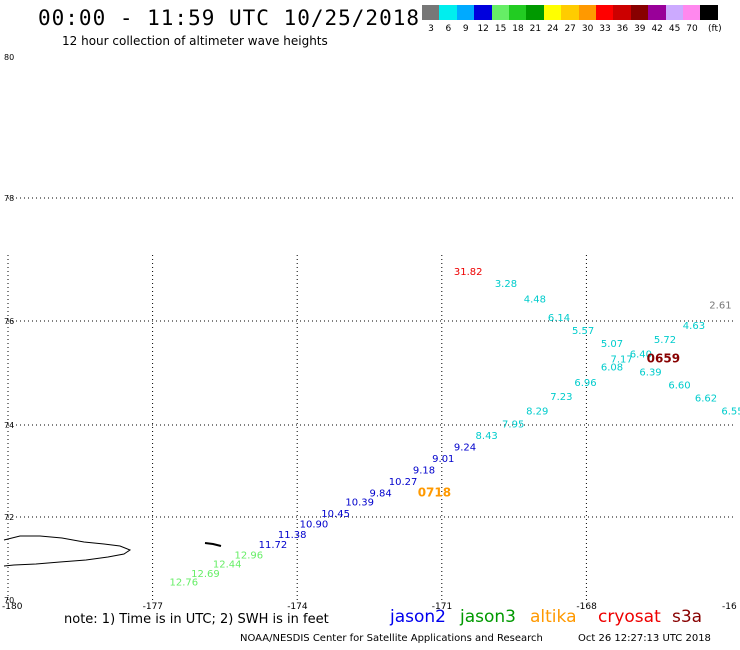 The image size is (740, 650). What do you see at coordinates (559, 318) in the screenshot?
I see `wave-height-label: 6.14` at bounding box center [559, 318].